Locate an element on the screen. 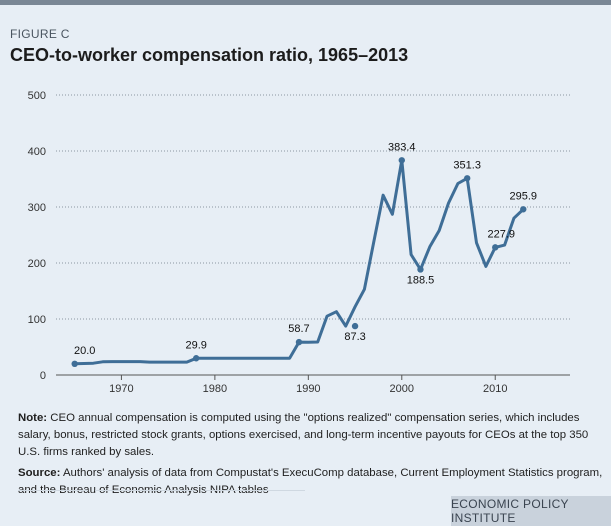  data-label: 58.7 is located at coordinates (298, 329).